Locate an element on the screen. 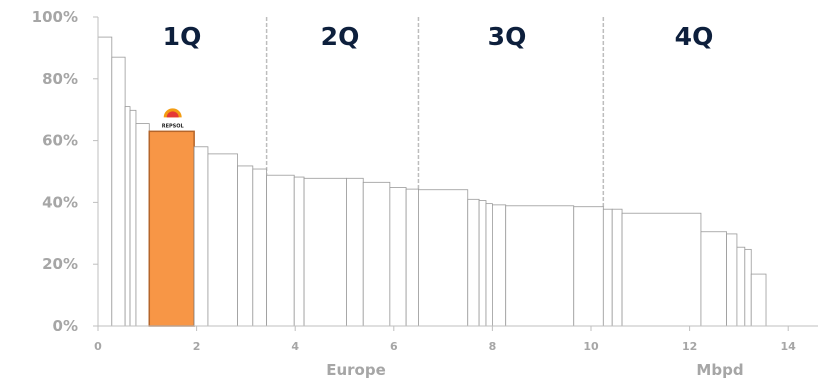 This screenshot has height=381, width=820. y-tick-label: 60% is located at coordinates (60, 141).